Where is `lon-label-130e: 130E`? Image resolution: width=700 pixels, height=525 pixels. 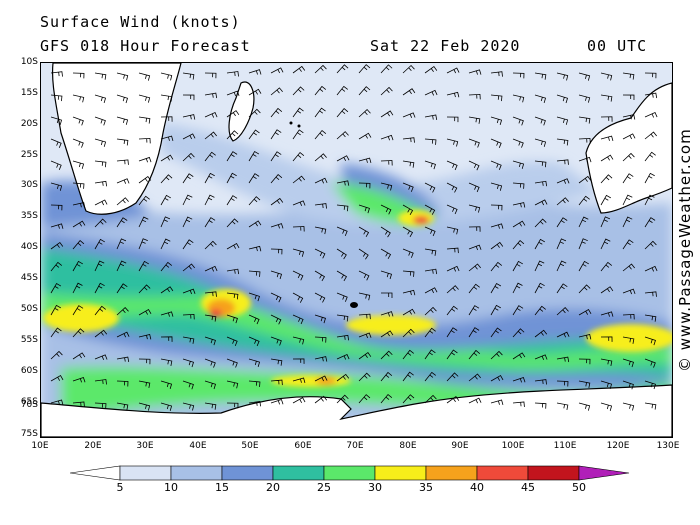
lon-label-130e: 130E is located at coordinates (668, 446).